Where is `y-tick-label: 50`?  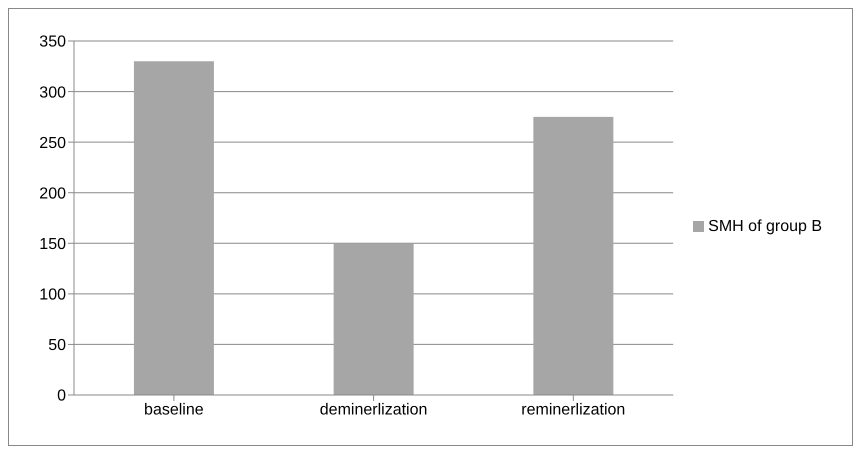
y-tick-label: 50 is located at coordinates (57, 345).